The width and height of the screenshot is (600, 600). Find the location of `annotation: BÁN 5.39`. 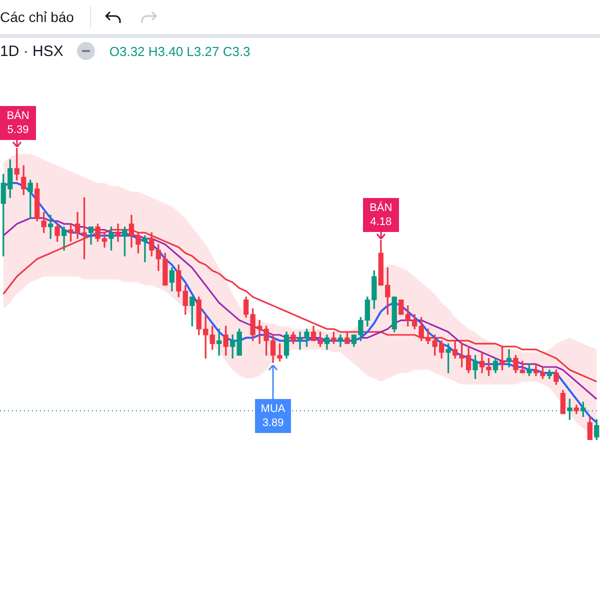

annotation: BÁN 5.39 is located at coordinates (18, 123).